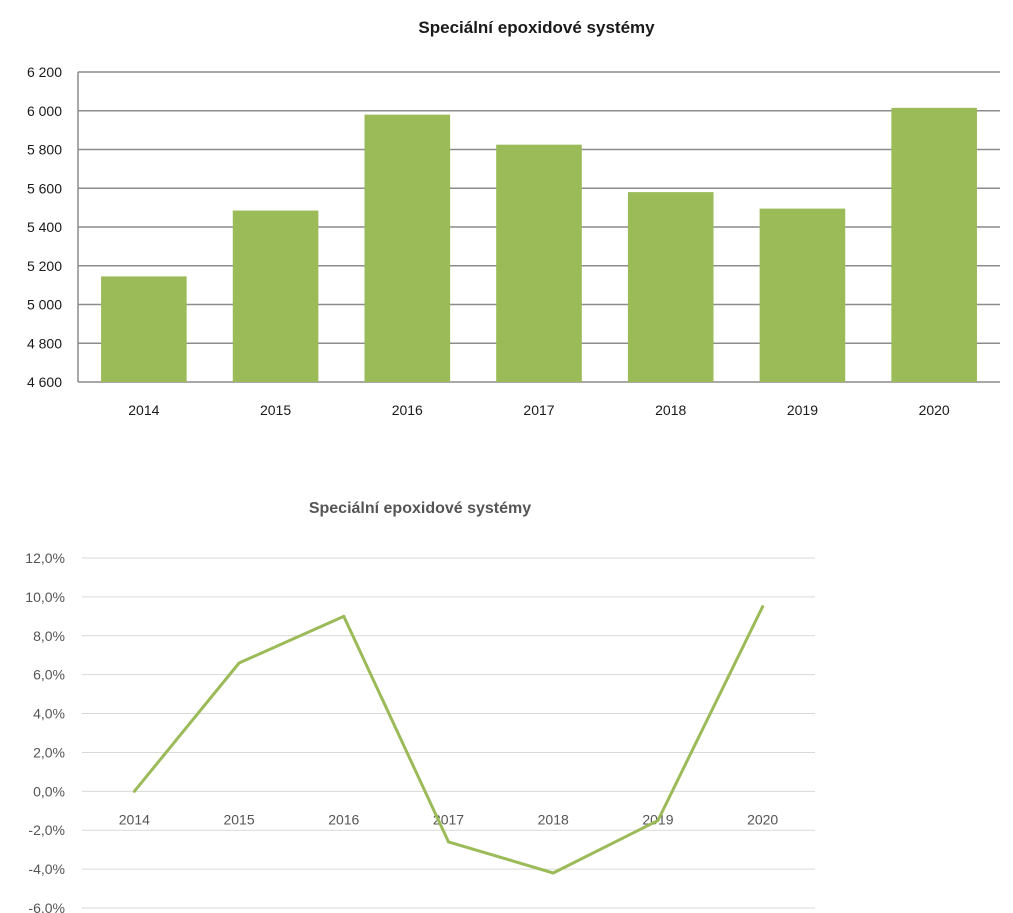 This screenshot has height=913, width=1013. What do you see at coordinates (44, 72) in the screenshot?
I see `y-tick-label: 6 200` at bounding box center [44, 72].